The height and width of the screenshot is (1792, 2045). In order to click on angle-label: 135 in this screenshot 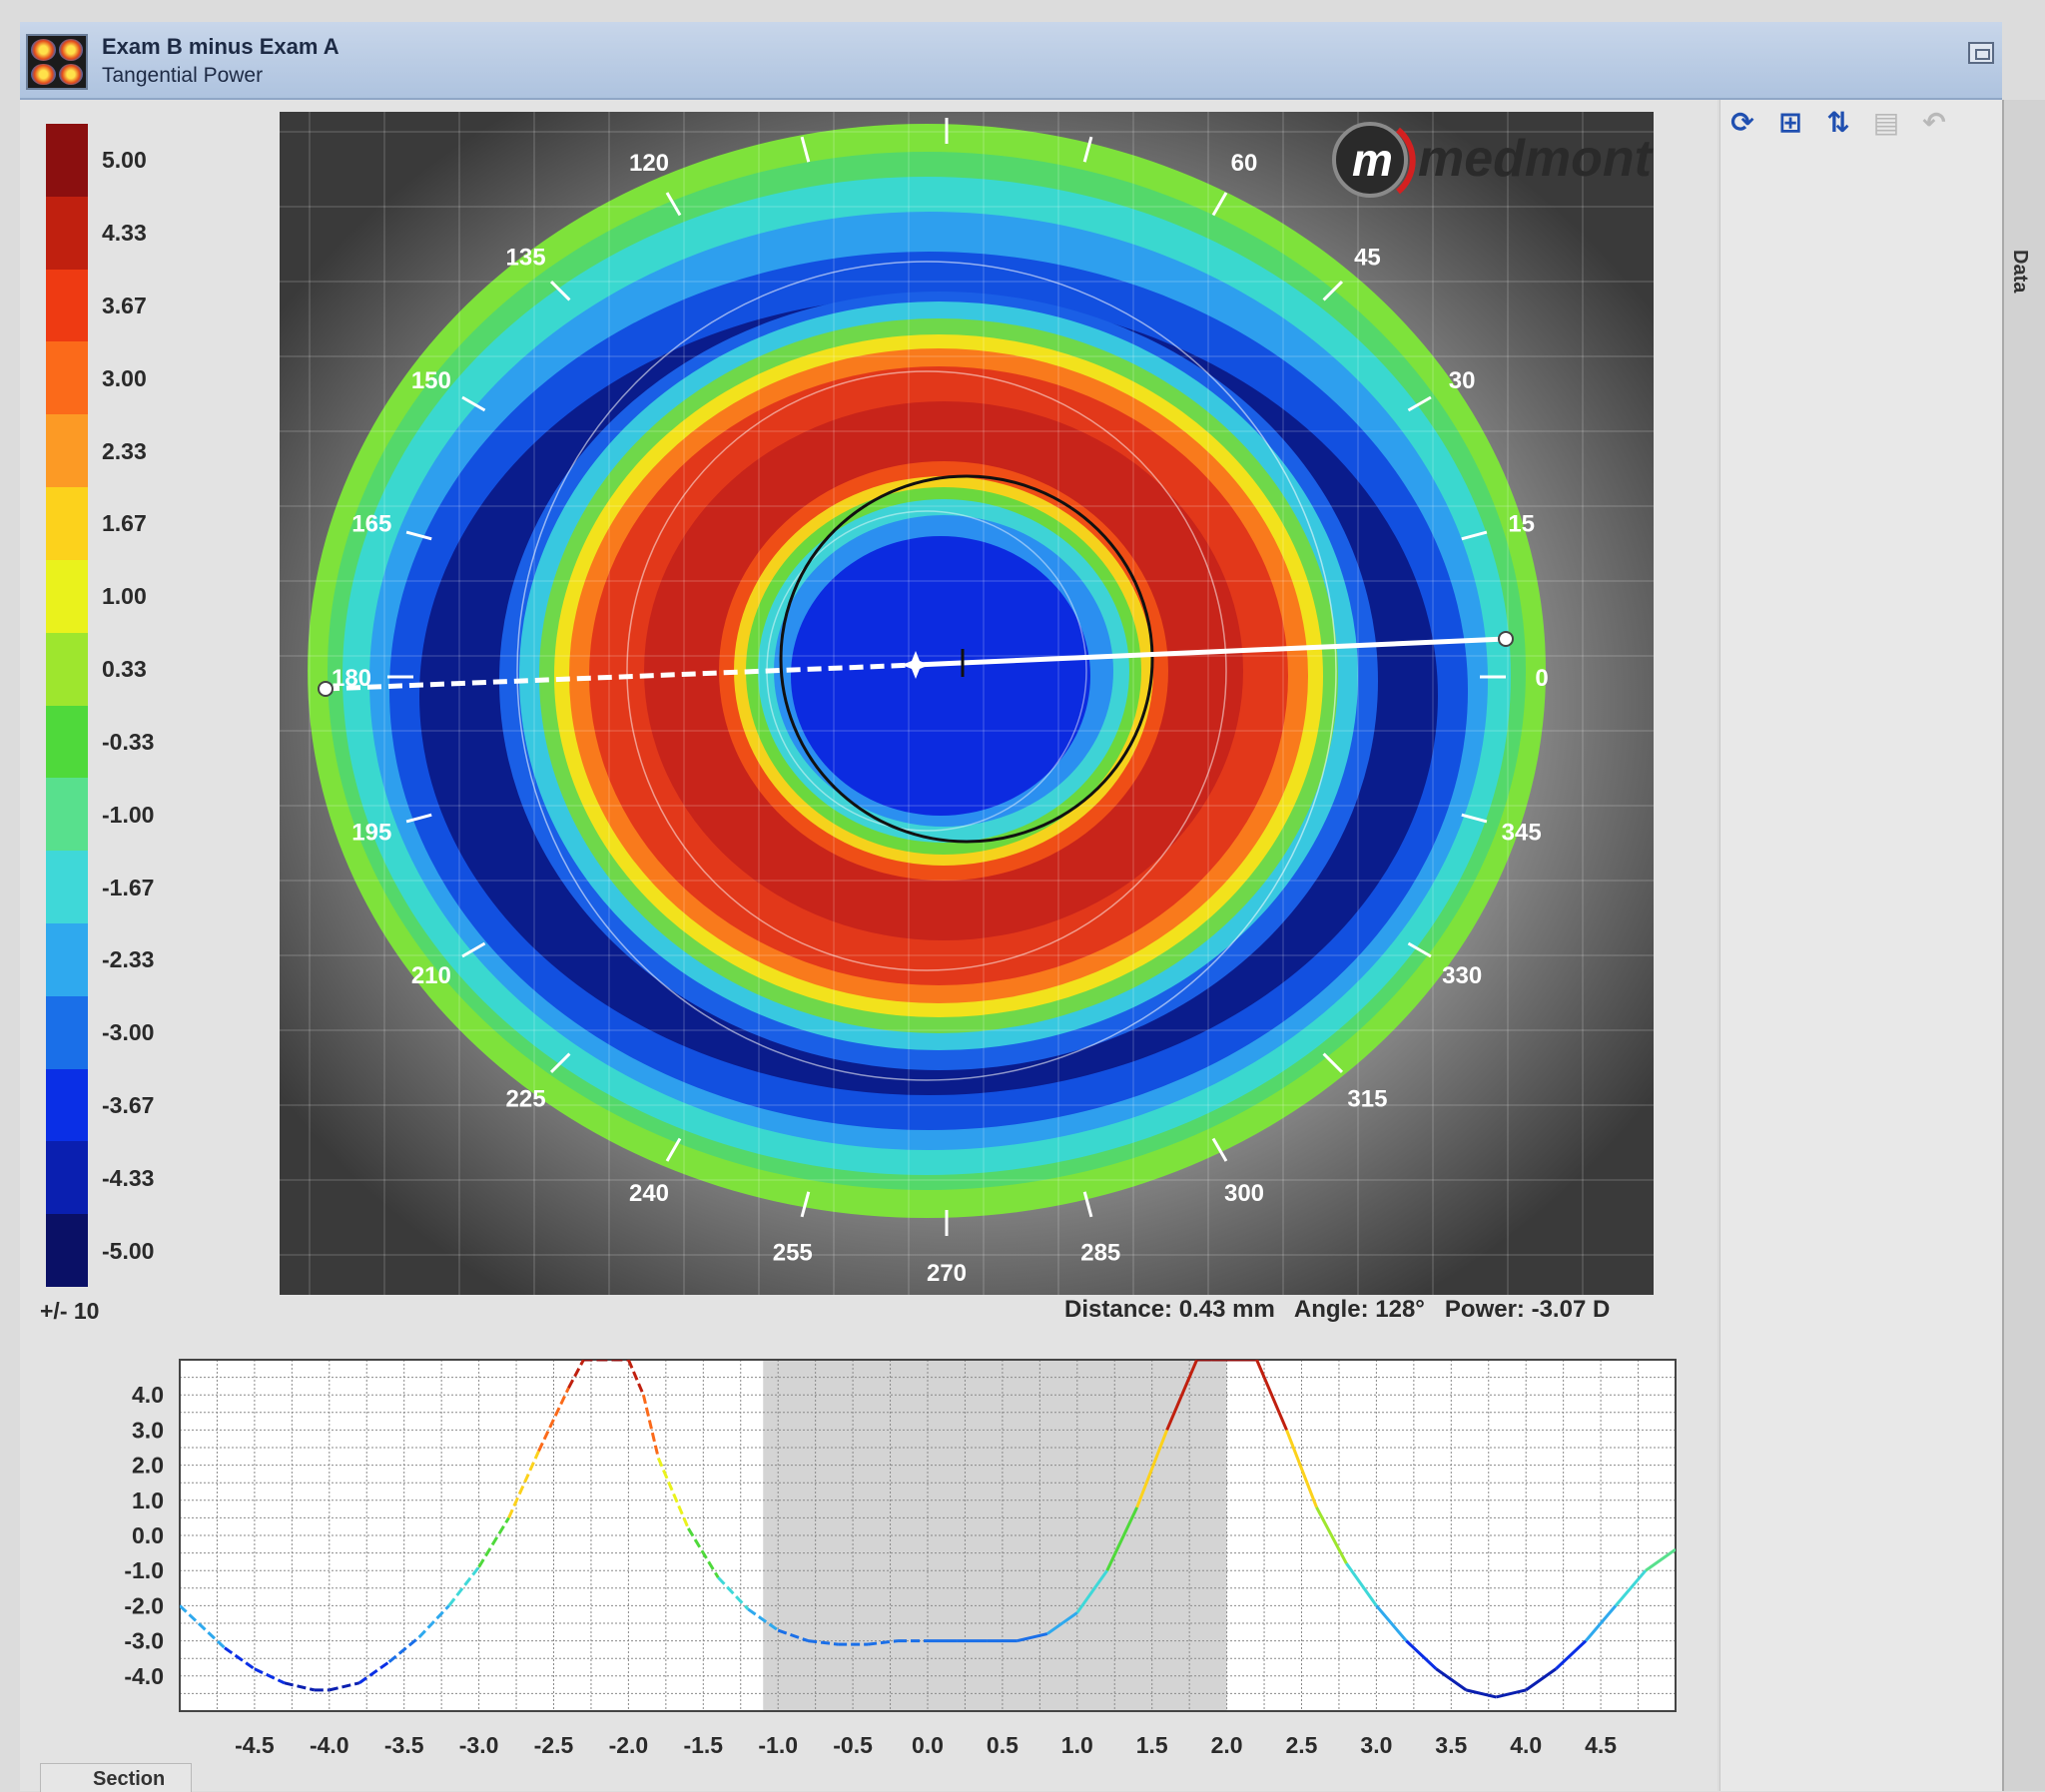, I will do `click(526, 259)`.